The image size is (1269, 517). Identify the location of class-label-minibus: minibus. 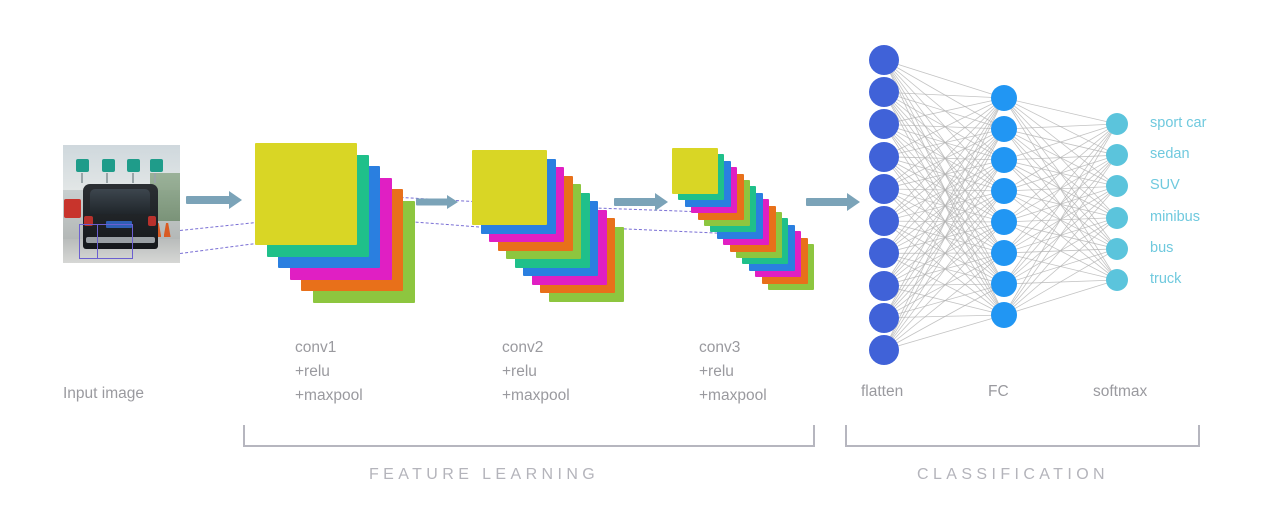
(1175, 216).